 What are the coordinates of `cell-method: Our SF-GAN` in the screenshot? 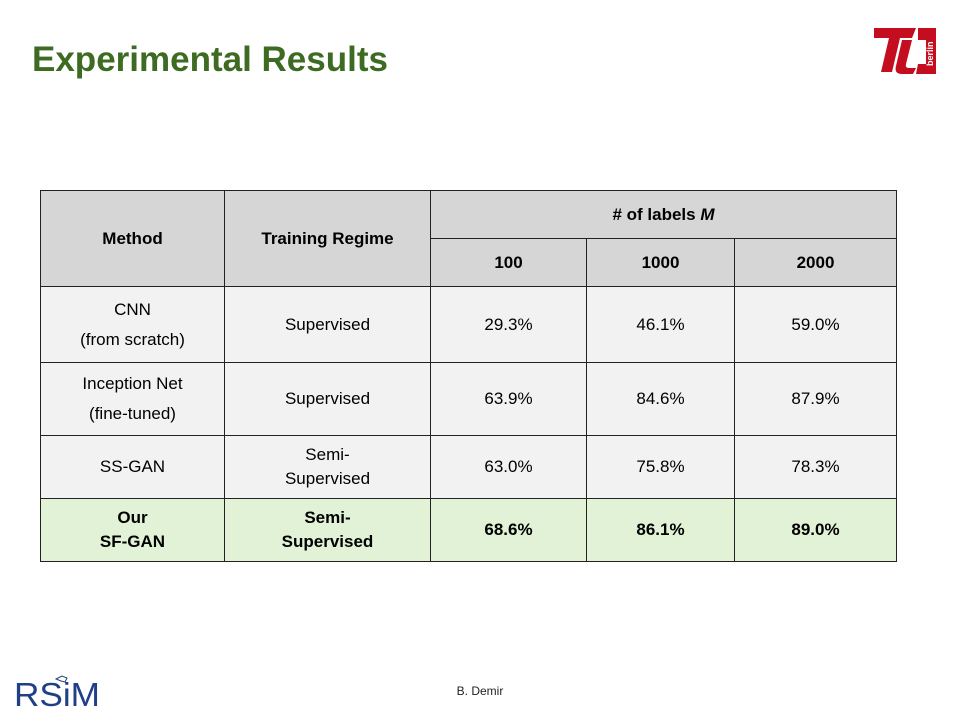 It's located at (132, 530).